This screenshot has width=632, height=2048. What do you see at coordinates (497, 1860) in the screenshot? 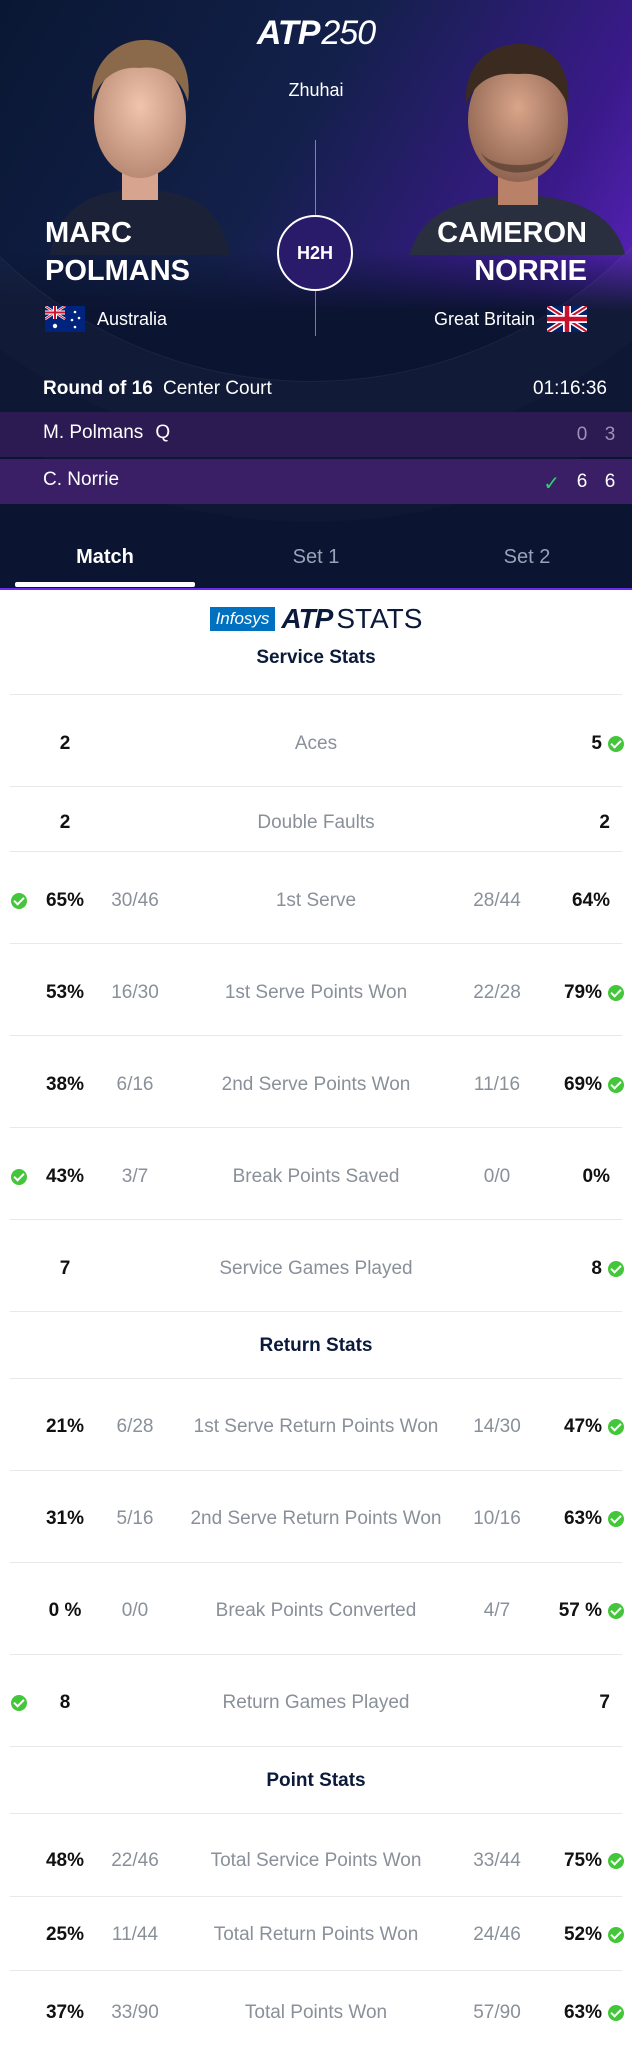
I see `player2-stat-fraction: 33/44` at bounding box center [497, 1860].